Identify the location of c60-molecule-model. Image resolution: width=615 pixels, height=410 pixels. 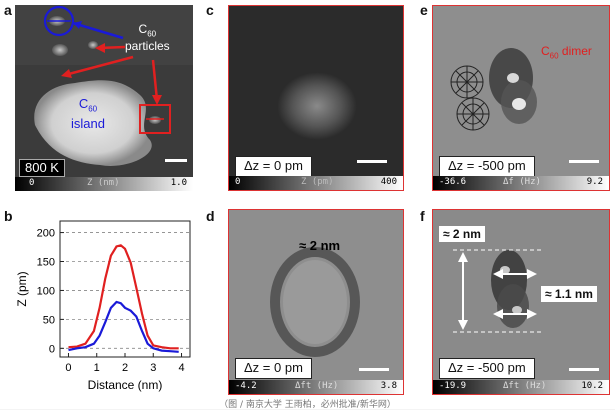
(470, 98).